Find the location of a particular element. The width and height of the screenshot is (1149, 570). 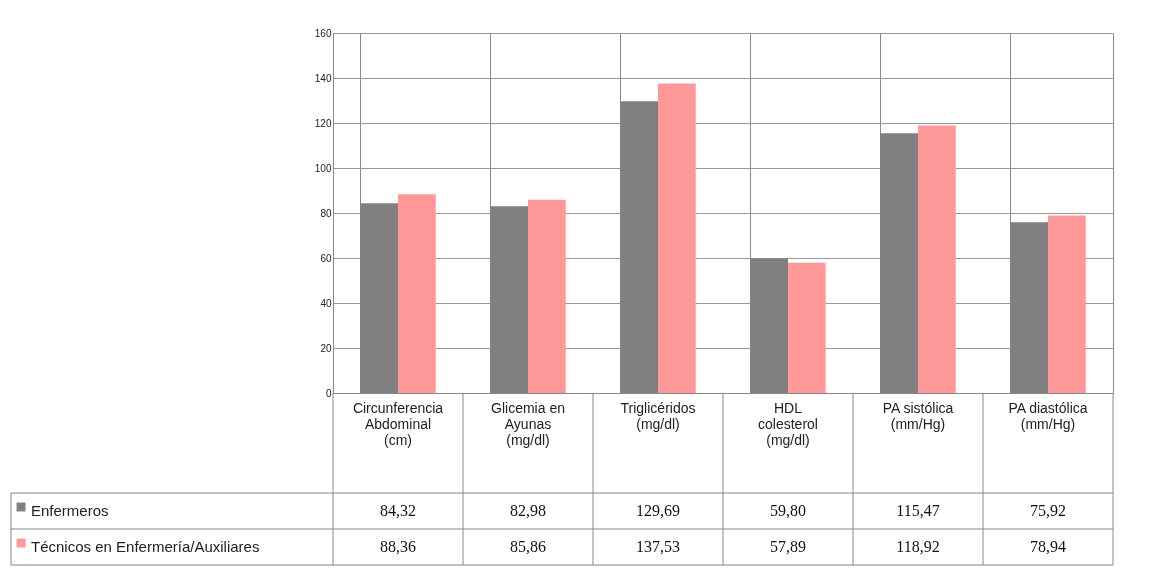

x-tick-label: Triglicéridos (mg/dl) is located at coordinates (658, 415).